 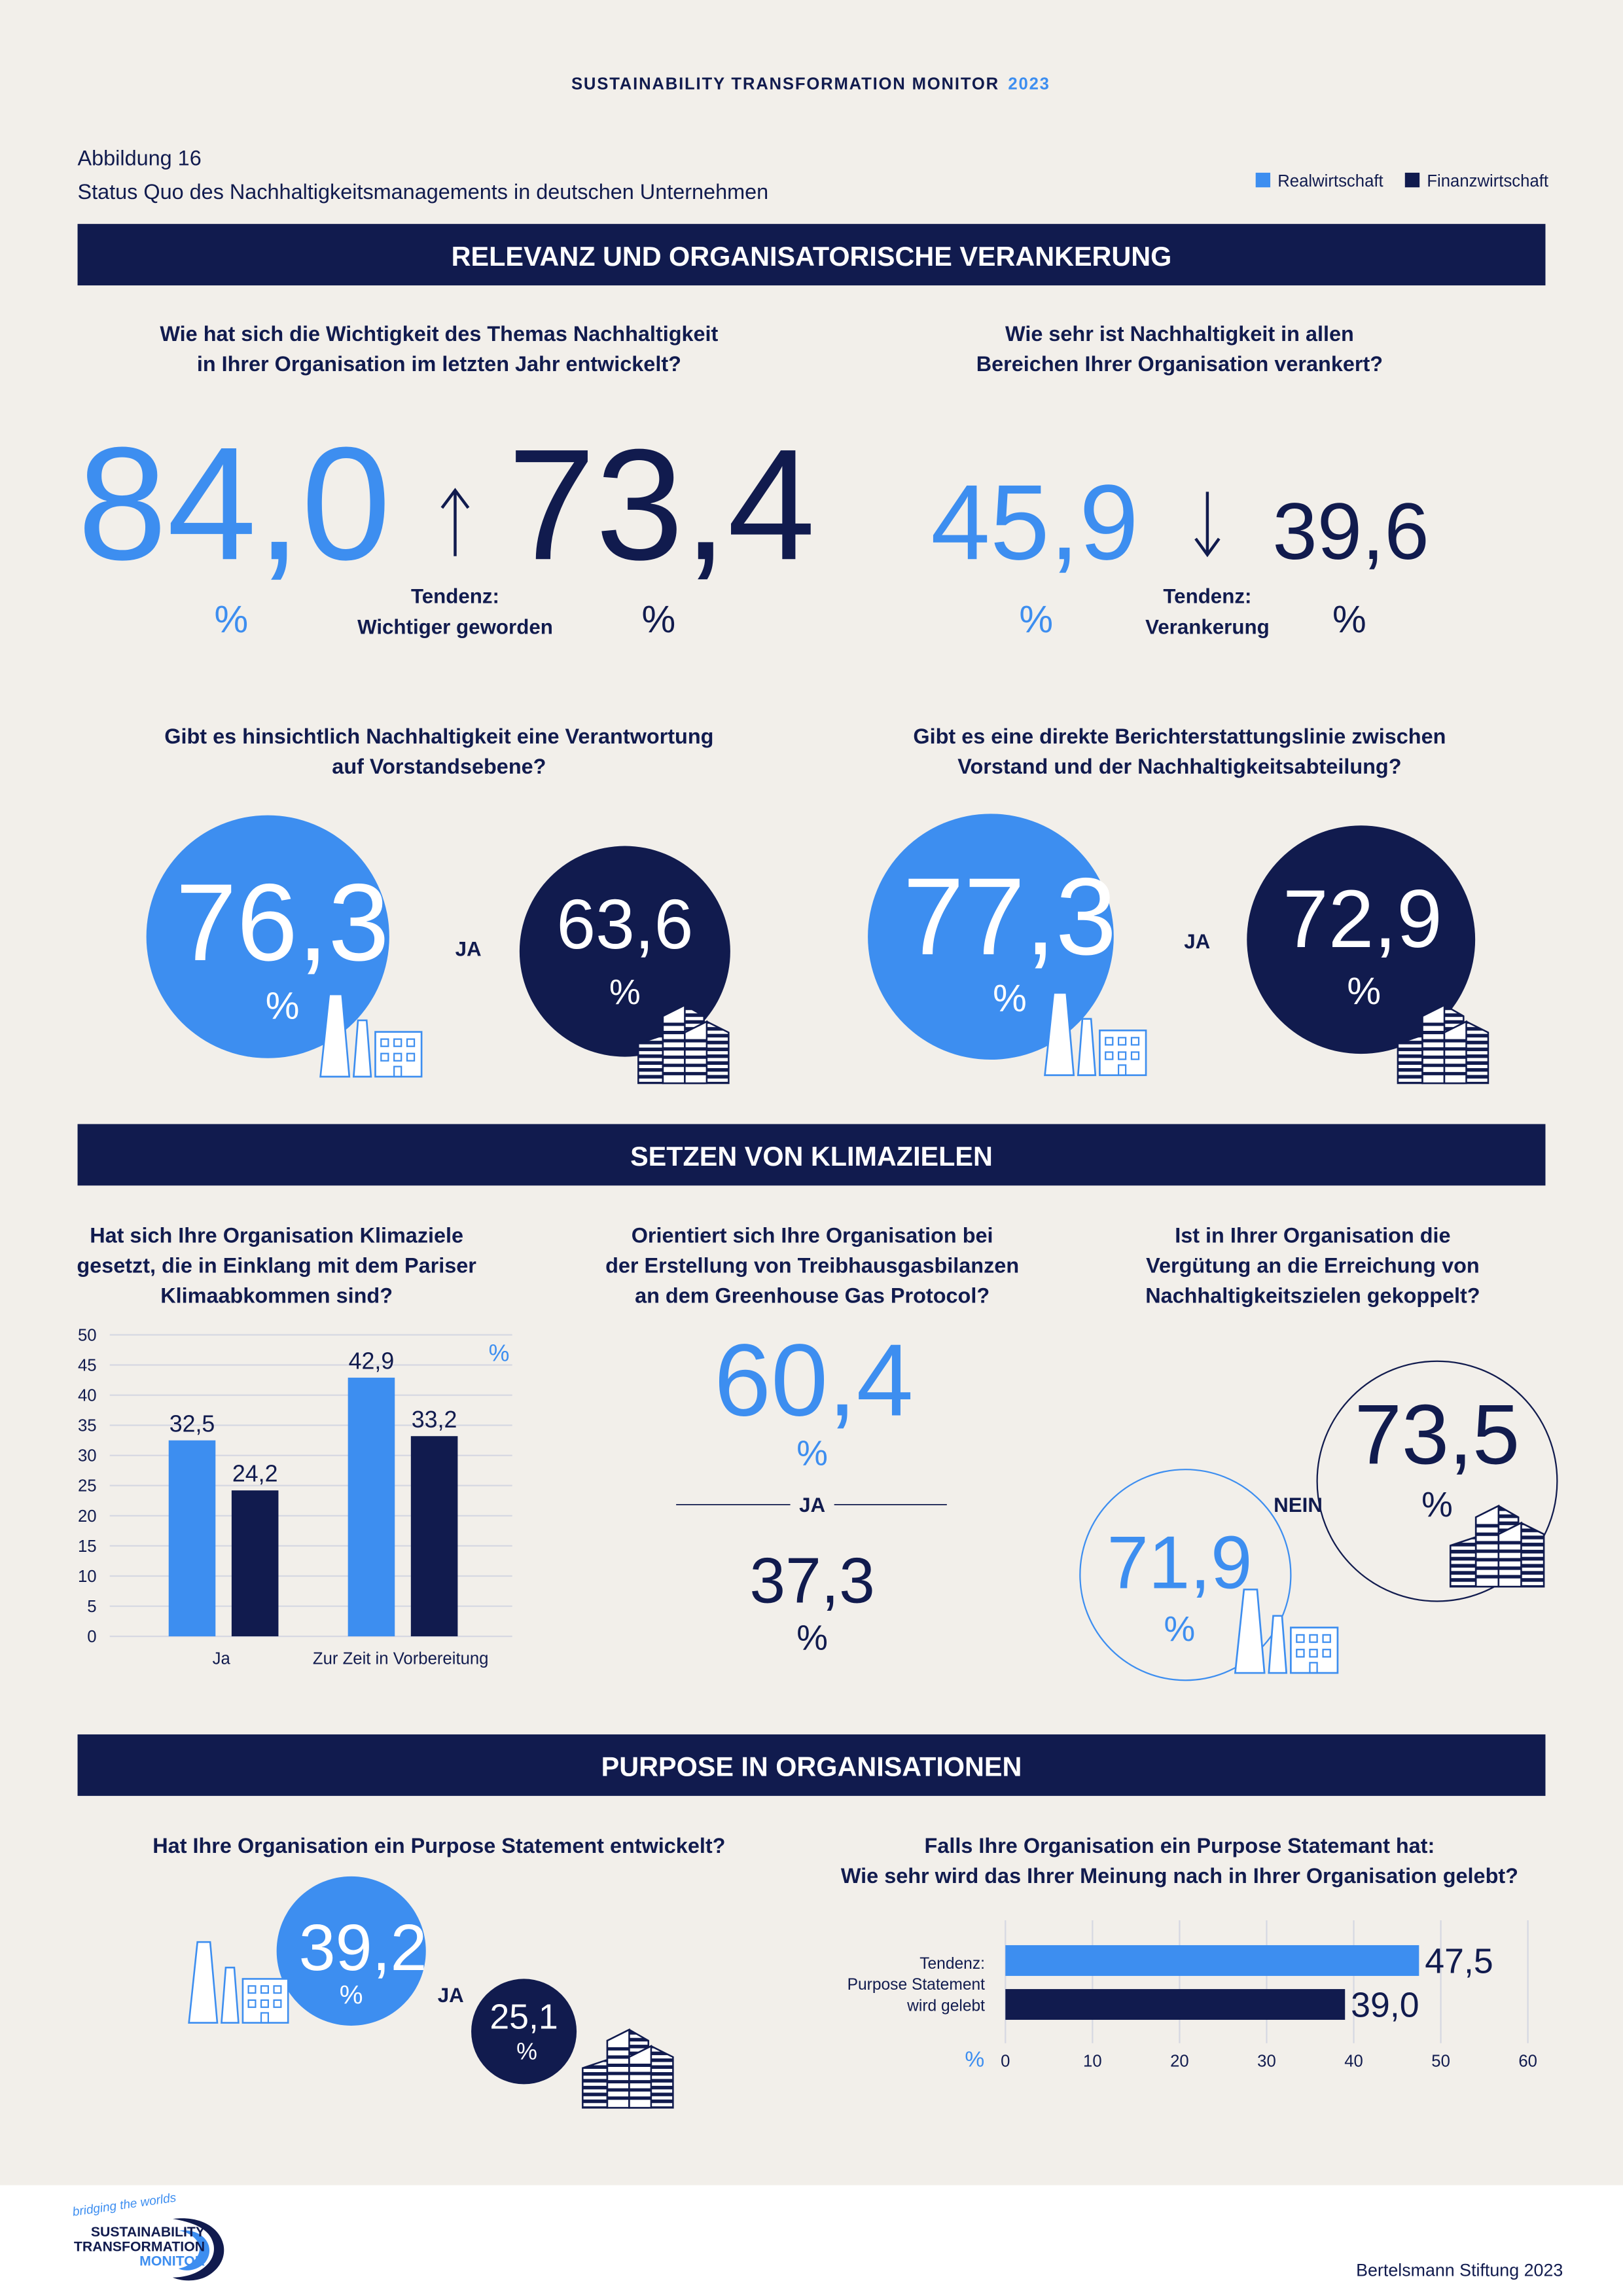 What do you see at coordinates (276, 1295) in the screenshot?
I see `question: Klimaabkommen sind?` at bounding box center [276, 1295].